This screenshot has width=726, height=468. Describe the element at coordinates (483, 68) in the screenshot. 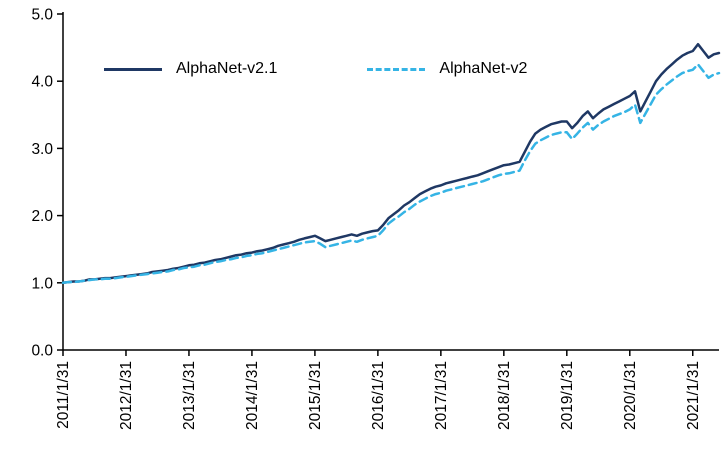

I see `legend-label-alphanet-v2: AlphaNet-v2` at that location.